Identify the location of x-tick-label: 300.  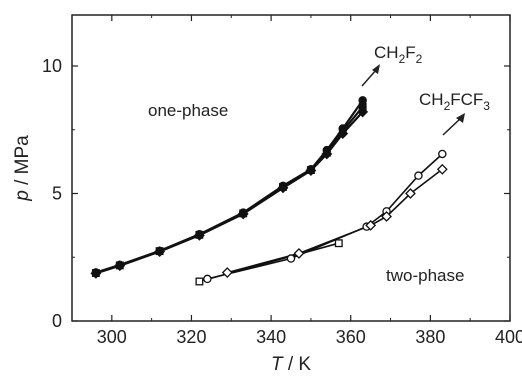
(112, 337).